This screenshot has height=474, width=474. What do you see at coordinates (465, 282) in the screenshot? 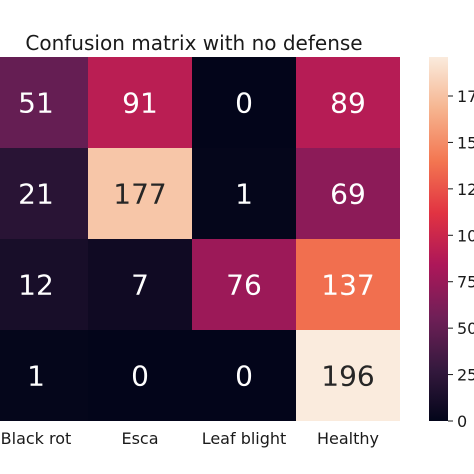
I see `colorbar-tick-label: 75` at bounding box center [465, 282].